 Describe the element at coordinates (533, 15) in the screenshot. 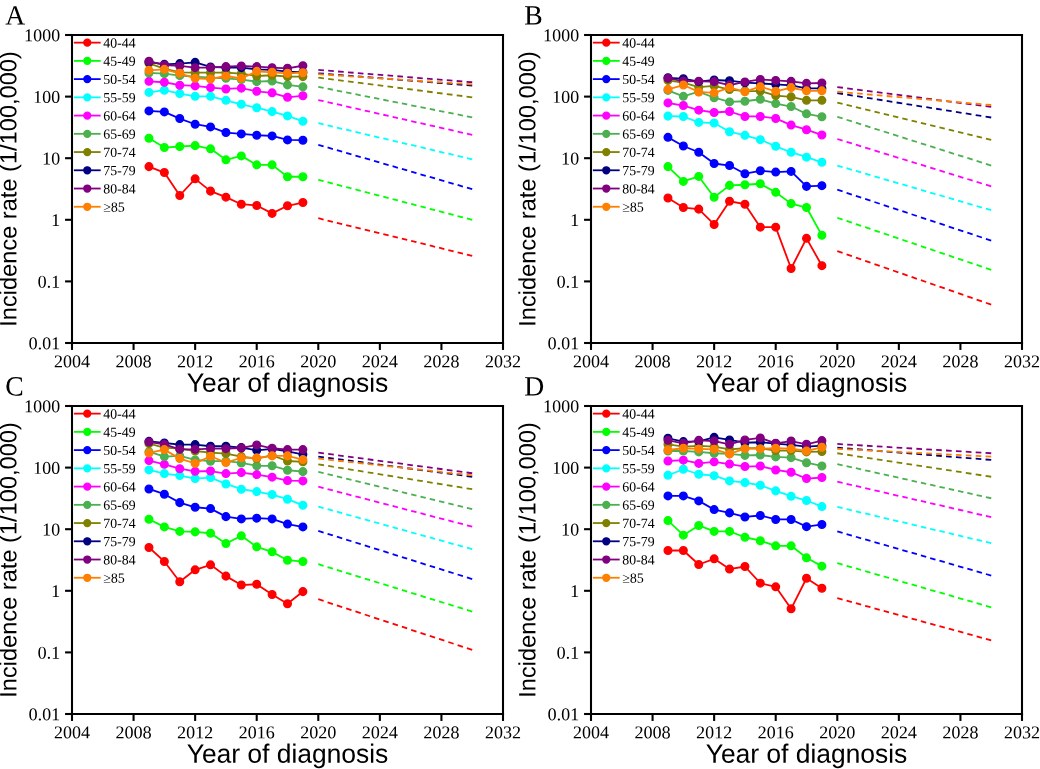

I see `chart-title: B` at that location.